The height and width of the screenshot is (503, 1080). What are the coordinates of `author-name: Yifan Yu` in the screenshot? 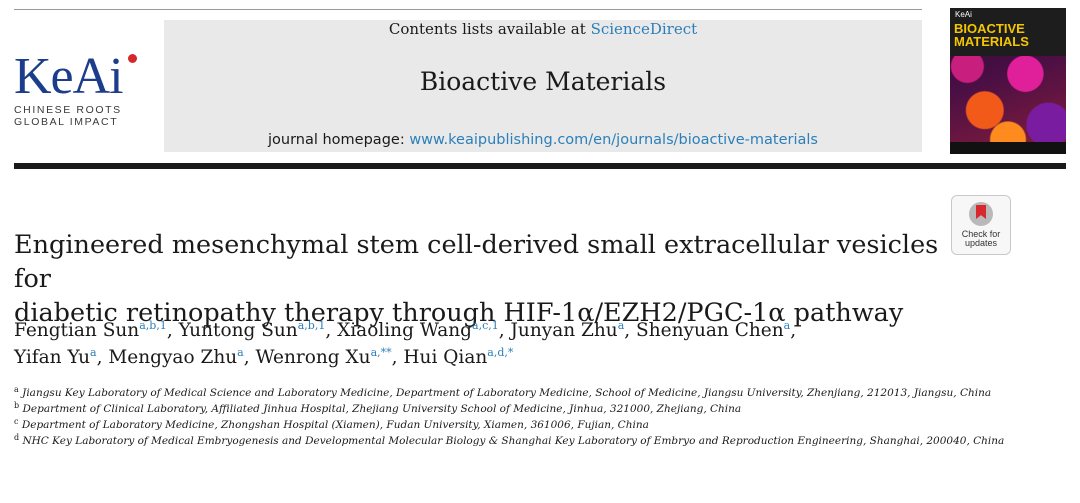 It's located at (52, 357).